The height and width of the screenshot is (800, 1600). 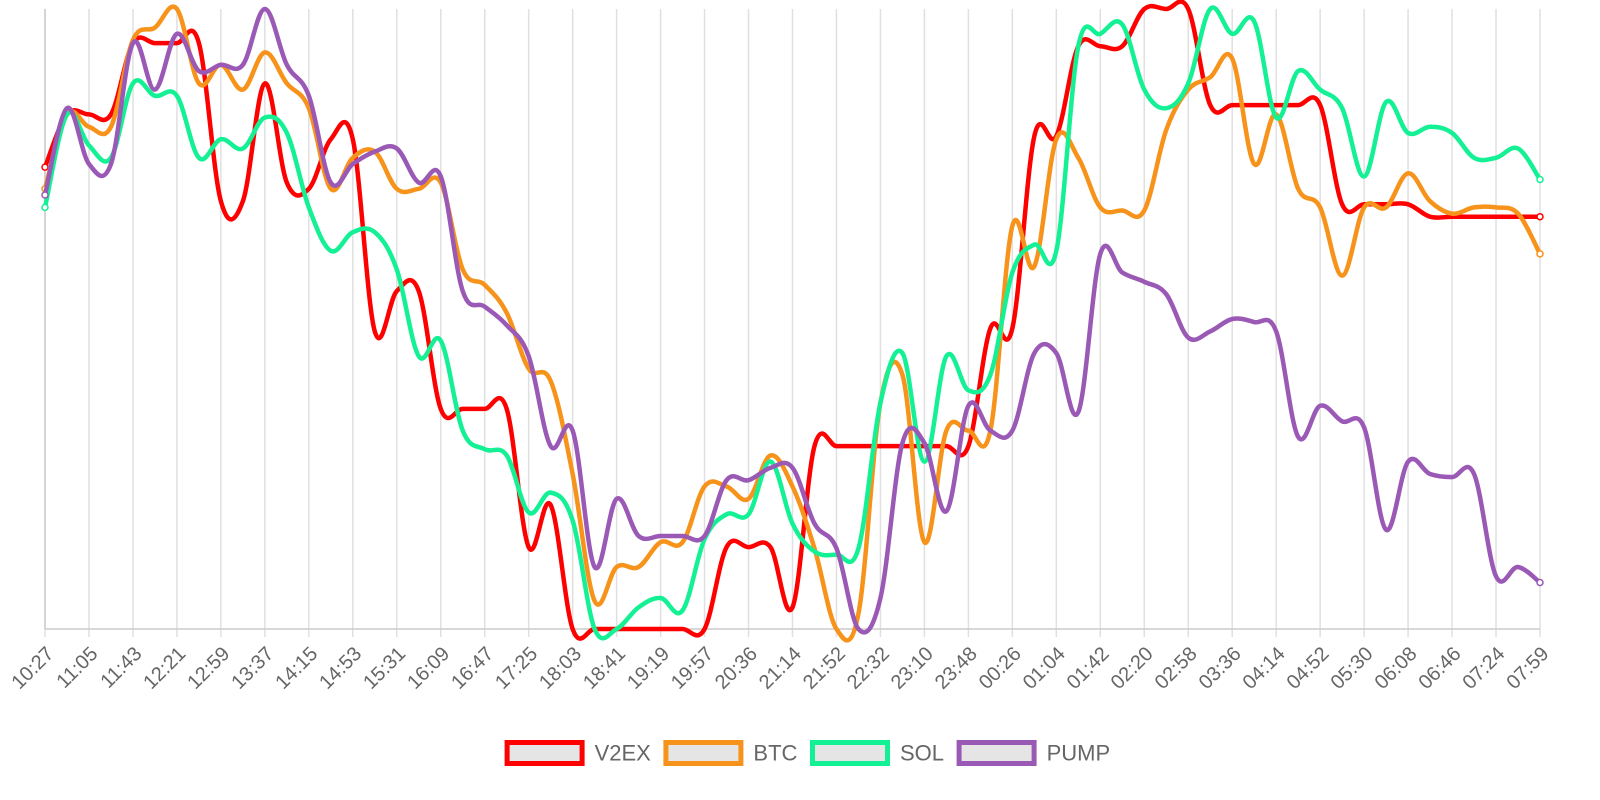 What do you see at coordinates (77, 668) in the screenshot?
I see `x-tick-label: 11:05` at bounding box center [77, 668].